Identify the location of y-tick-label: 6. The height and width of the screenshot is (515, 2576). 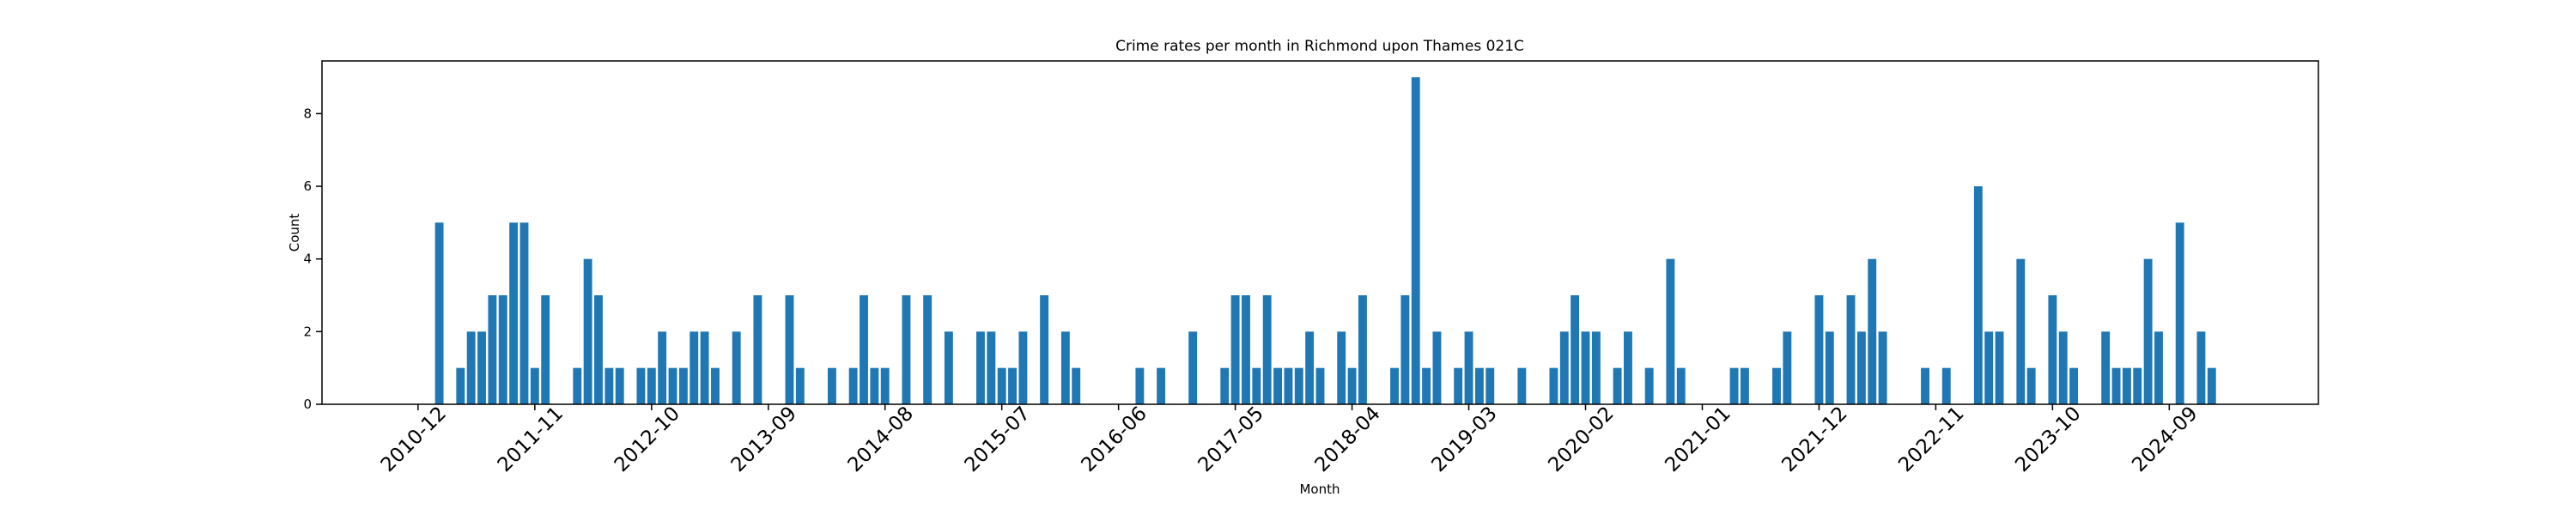
(307, 186).